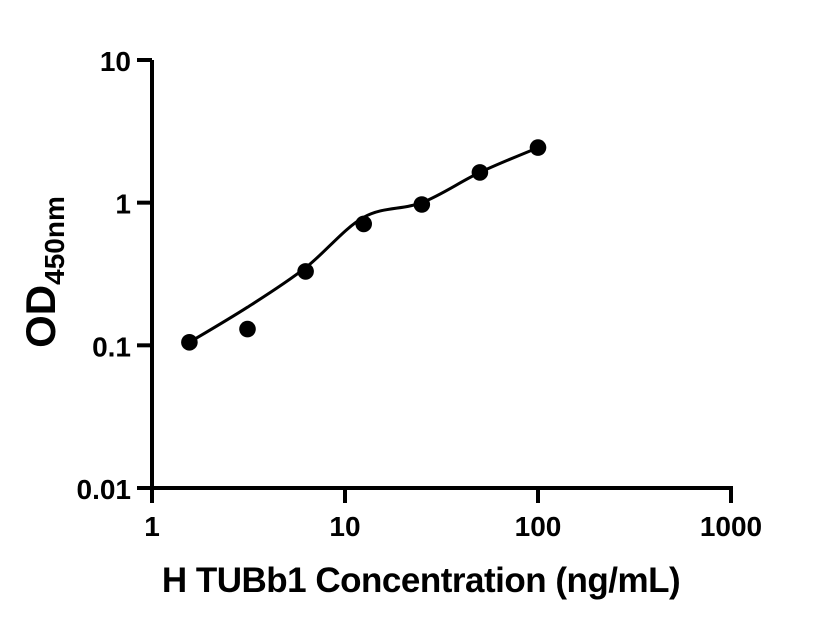 The width and height of the screenshot is (816, 640). I want to click on x-axis-ticks, so click(441, 495).